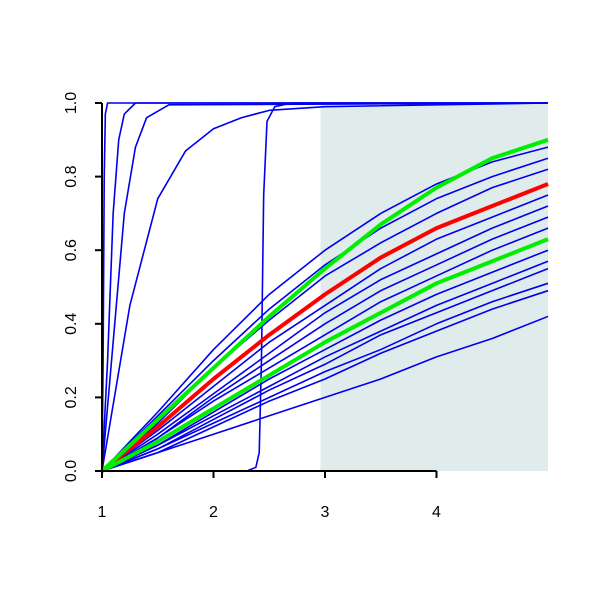 This screenshot has width=600, height=600. Describe the element at coordinates (71, 397) in the screenshot. I see `y-tick-label: 0.2` at that location.